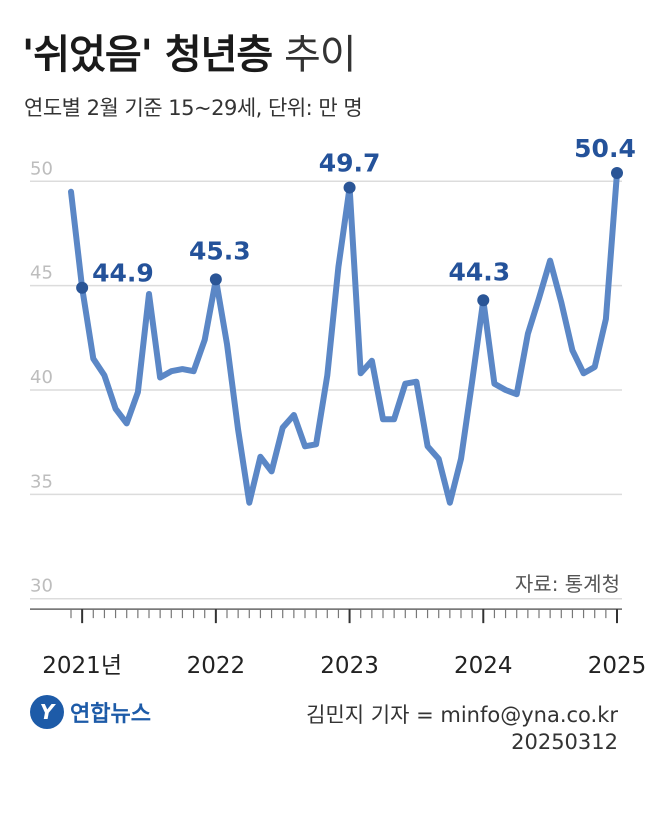 This screenshot has height=823, width=650. Describe the element at coordinates (82, 666) in the screenshot. I see `x-tick-label: 2021년` at that location.